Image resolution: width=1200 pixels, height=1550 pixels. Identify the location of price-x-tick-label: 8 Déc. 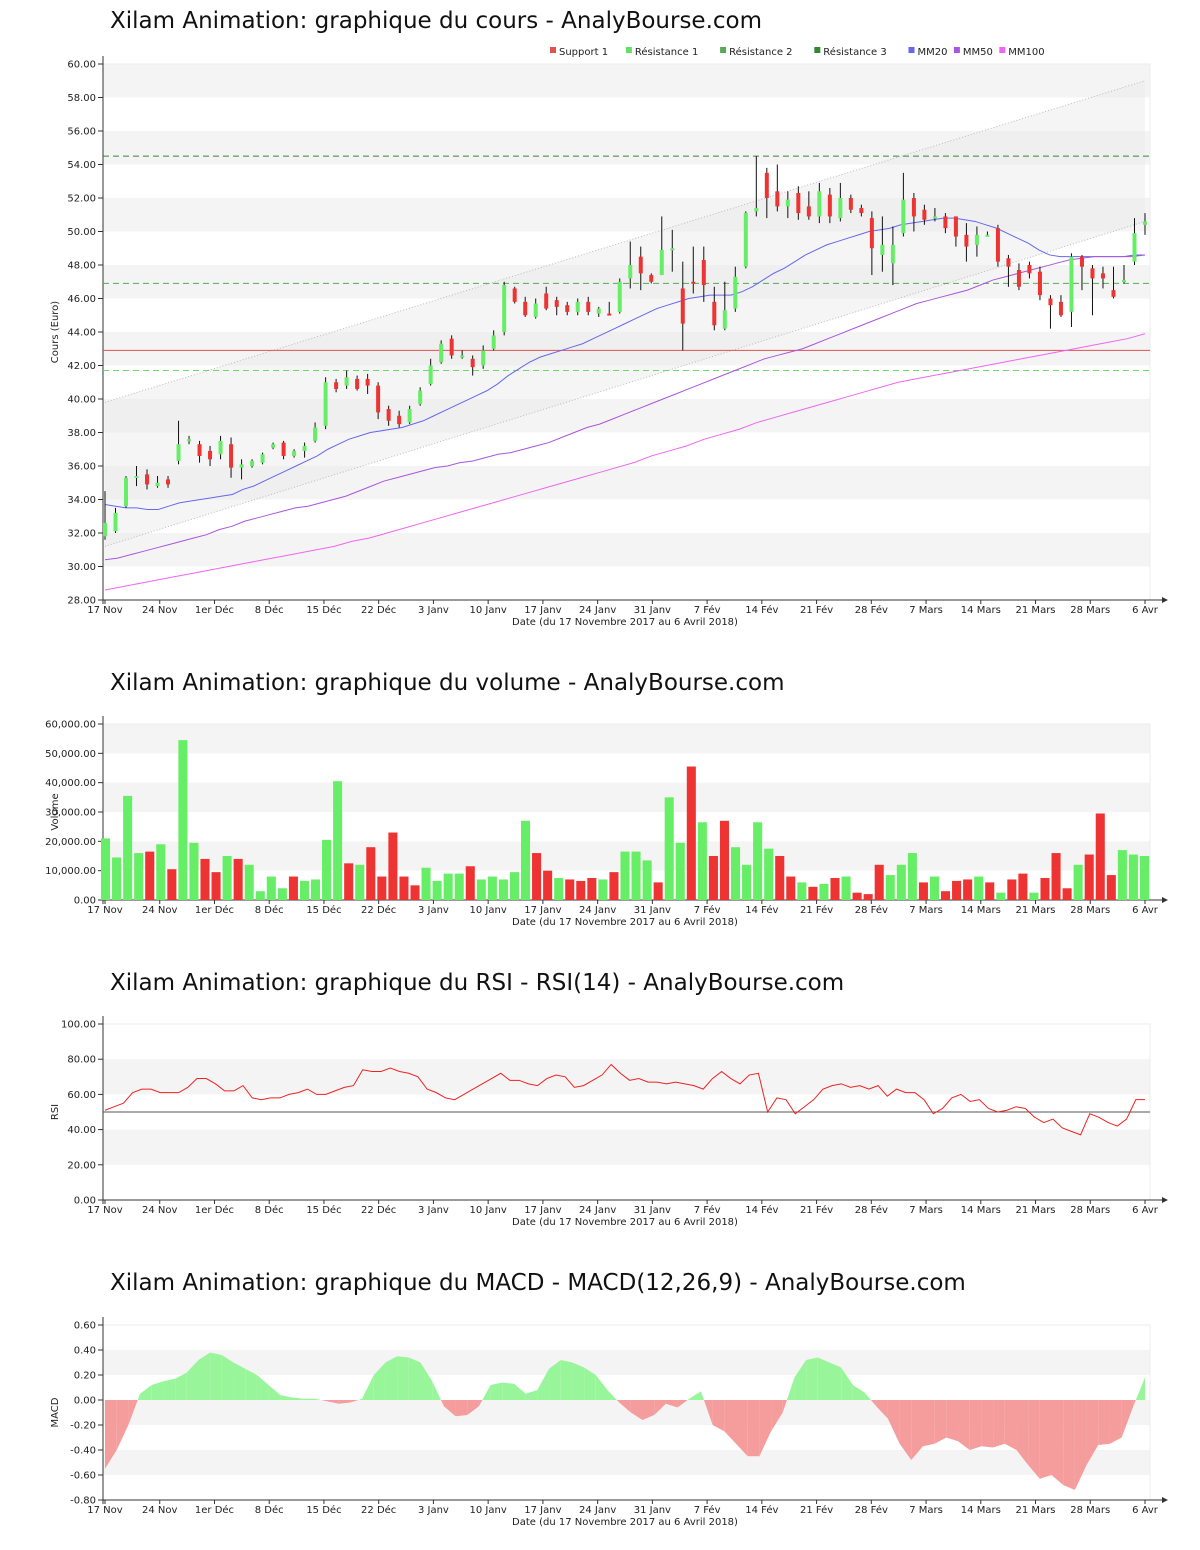
(269, 610).